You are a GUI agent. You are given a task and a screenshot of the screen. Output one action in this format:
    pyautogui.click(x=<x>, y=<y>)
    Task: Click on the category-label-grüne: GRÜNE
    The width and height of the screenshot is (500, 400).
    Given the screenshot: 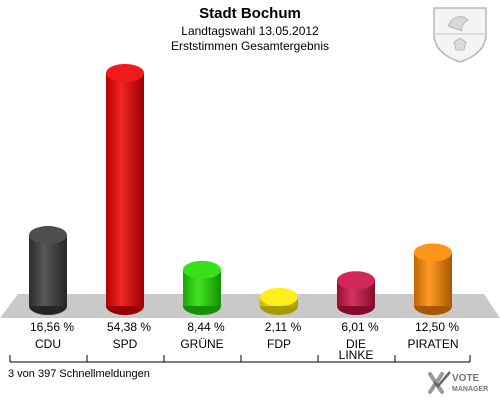 What is the action you would take?
    pyautogui.click(x=201, y=344)
    